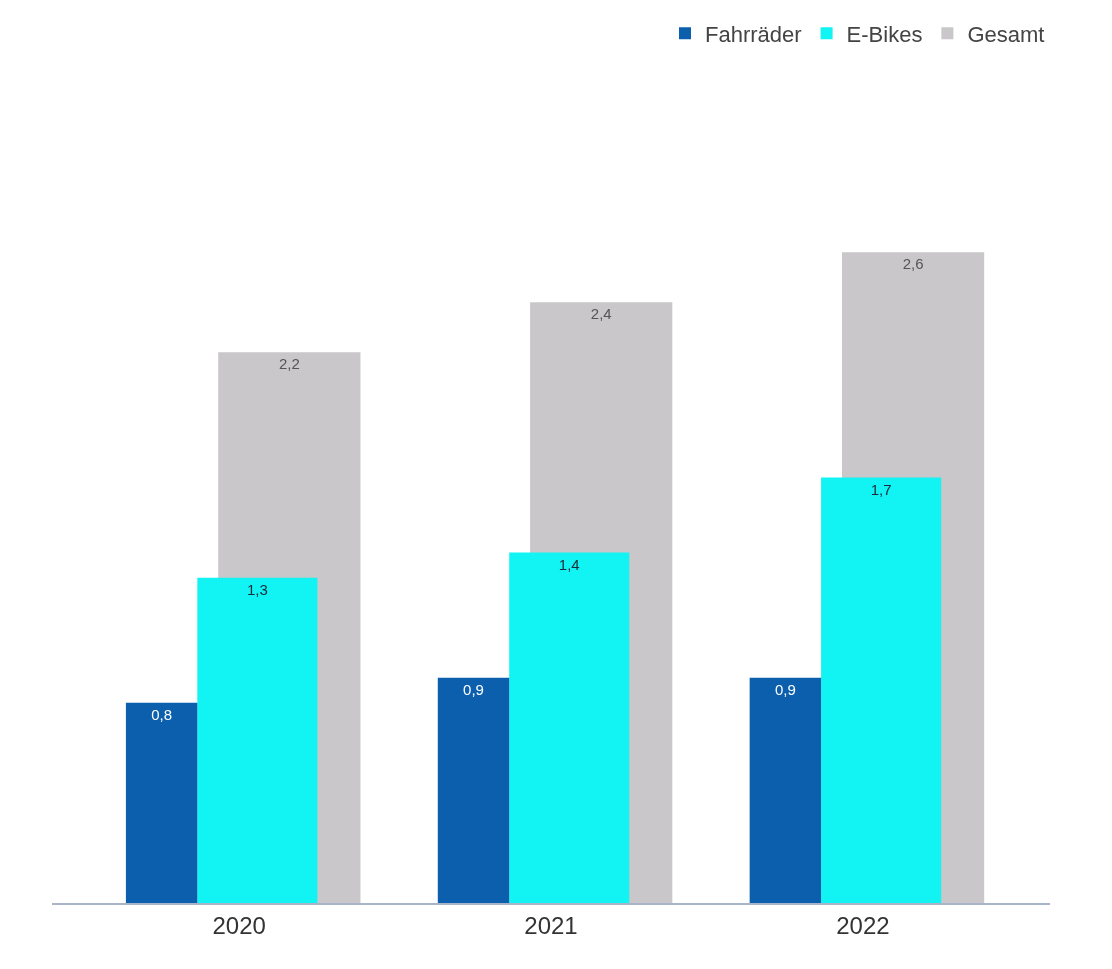  What do you see at coordinates (601, 314) in the screenshot?
I see `data-label: 2,4` at bounding box center [601, 314].